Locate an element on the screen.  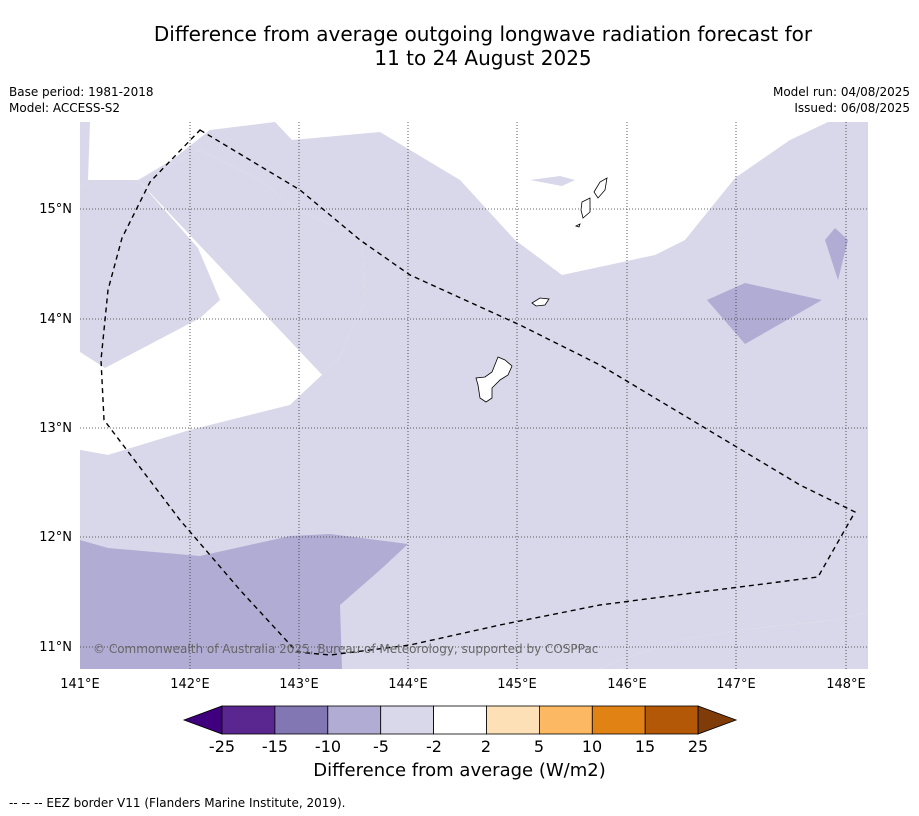
base-period: Base period: 1981-2018 is located at coordinates (81, 92).